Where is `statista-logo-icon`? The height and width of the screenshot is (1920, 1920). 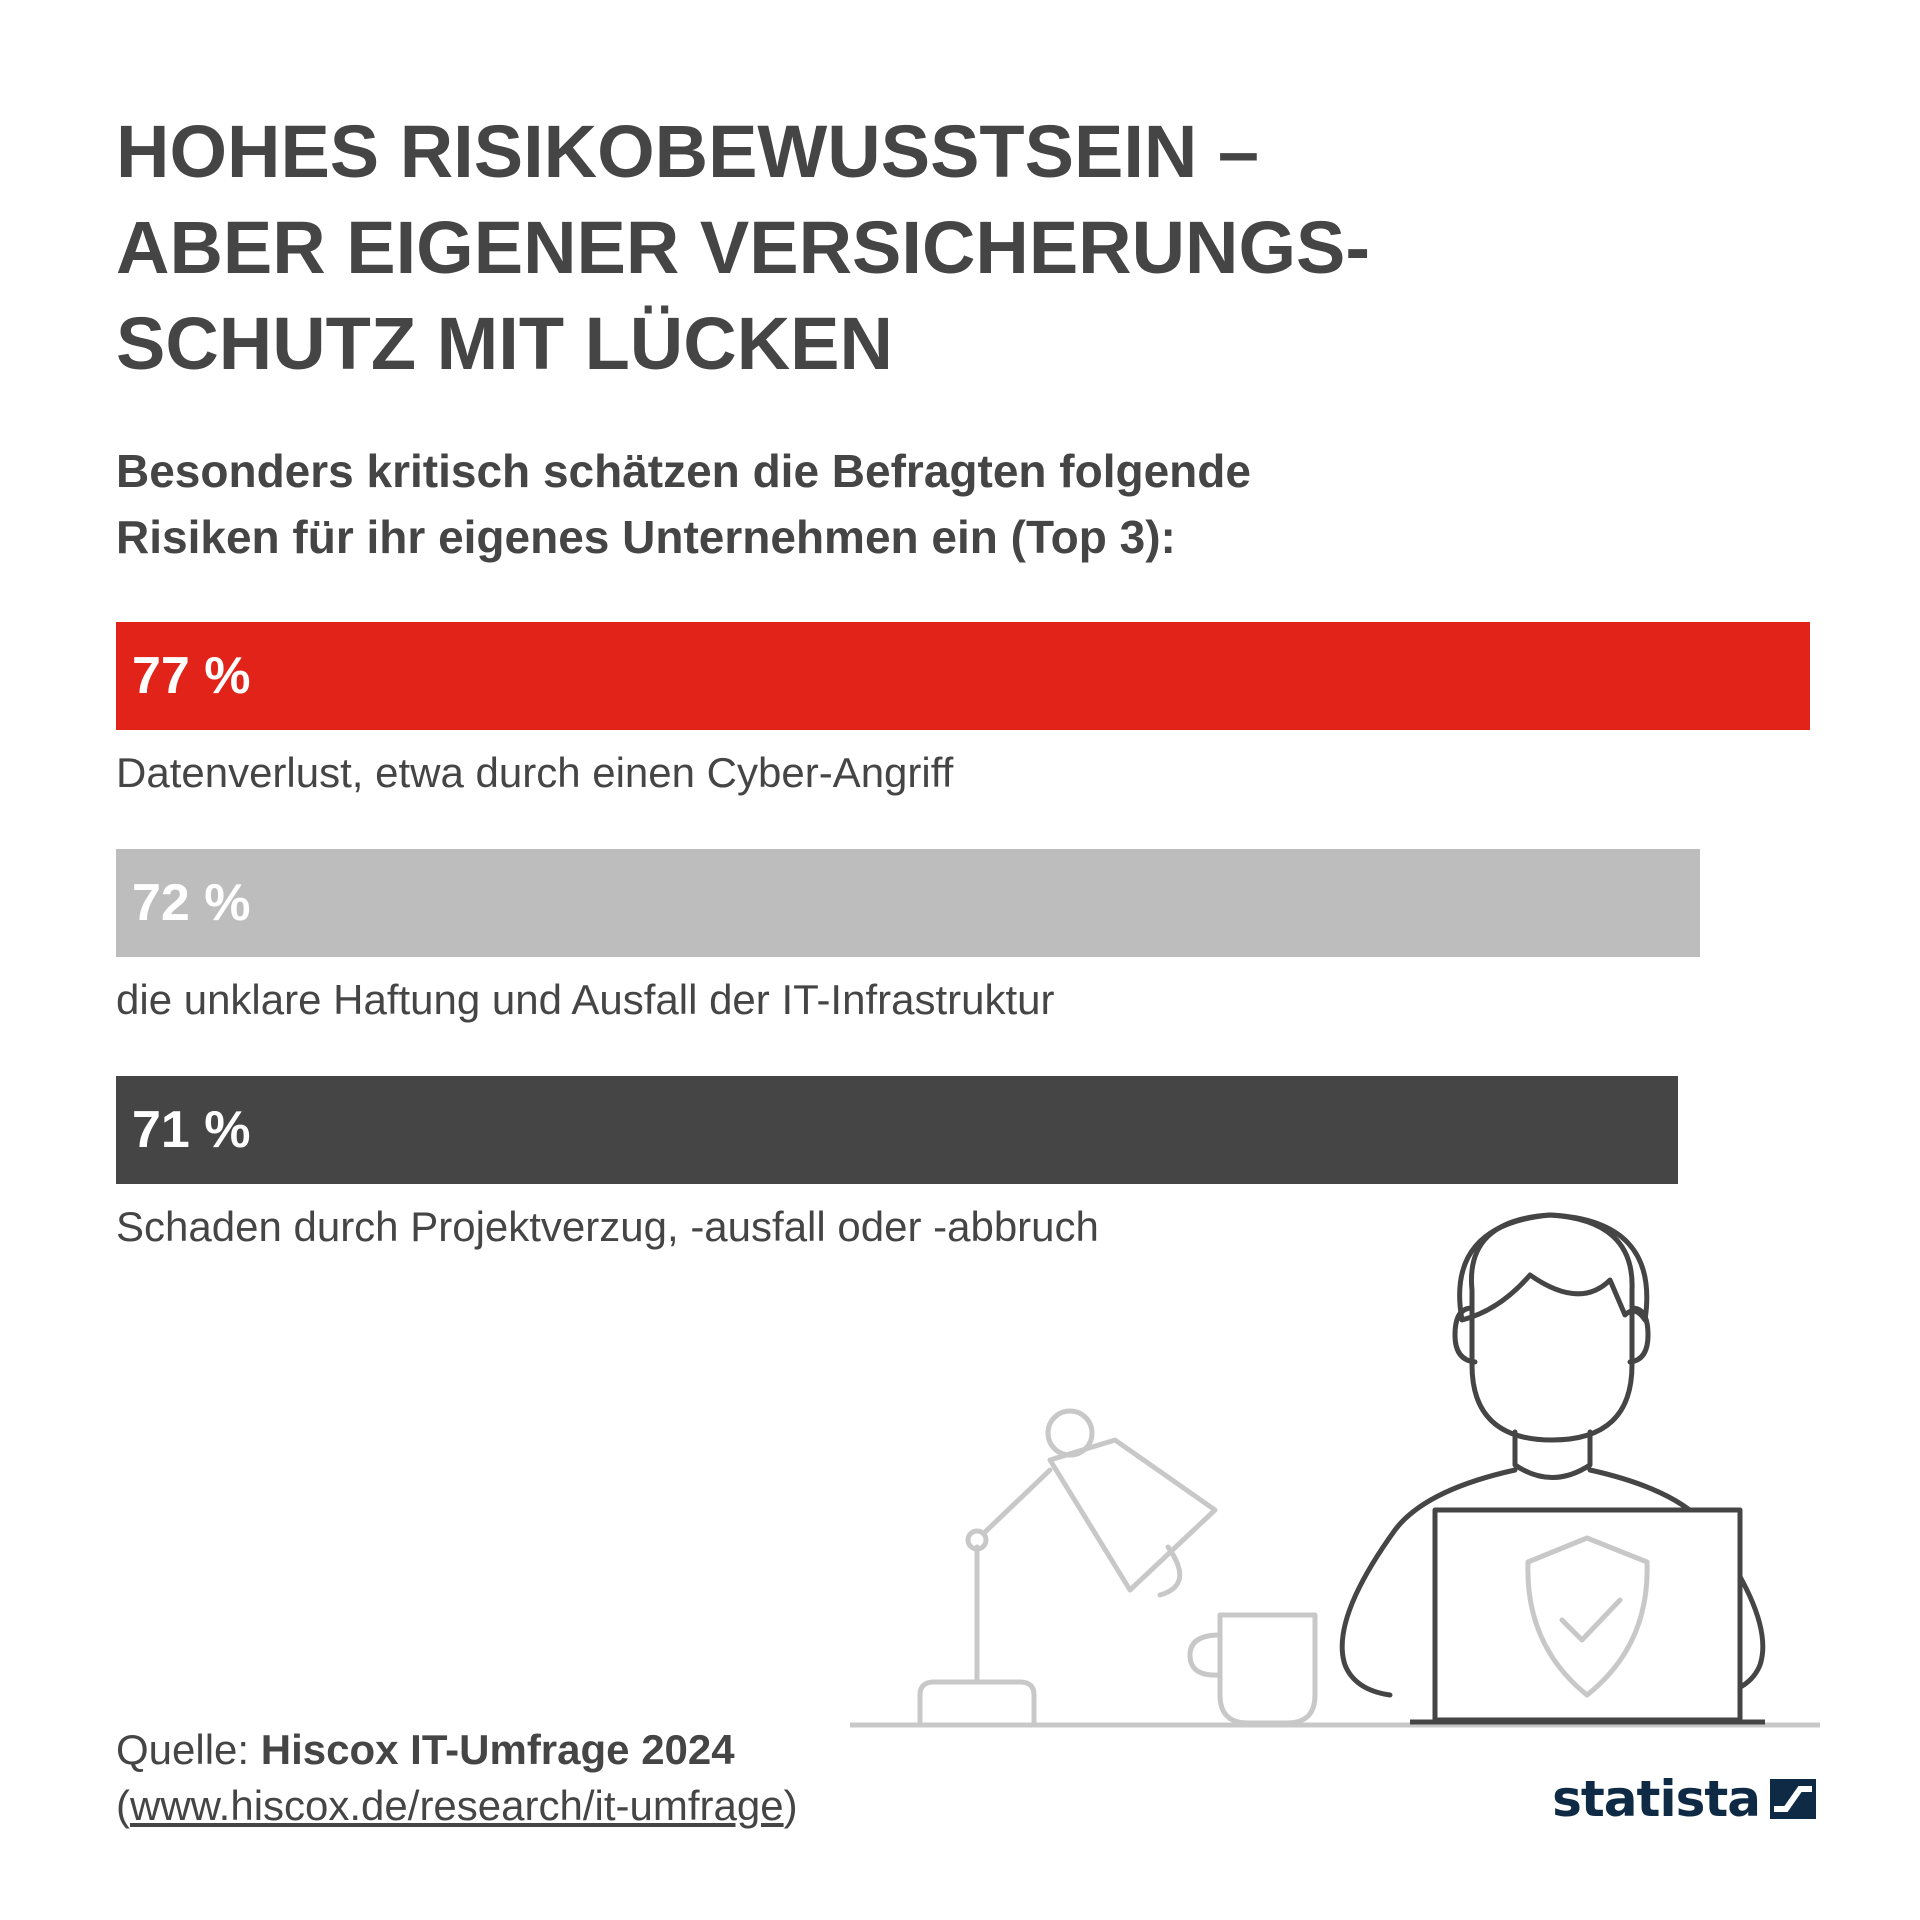
statista-logo-icon is located at coordinates (1793, 1799).